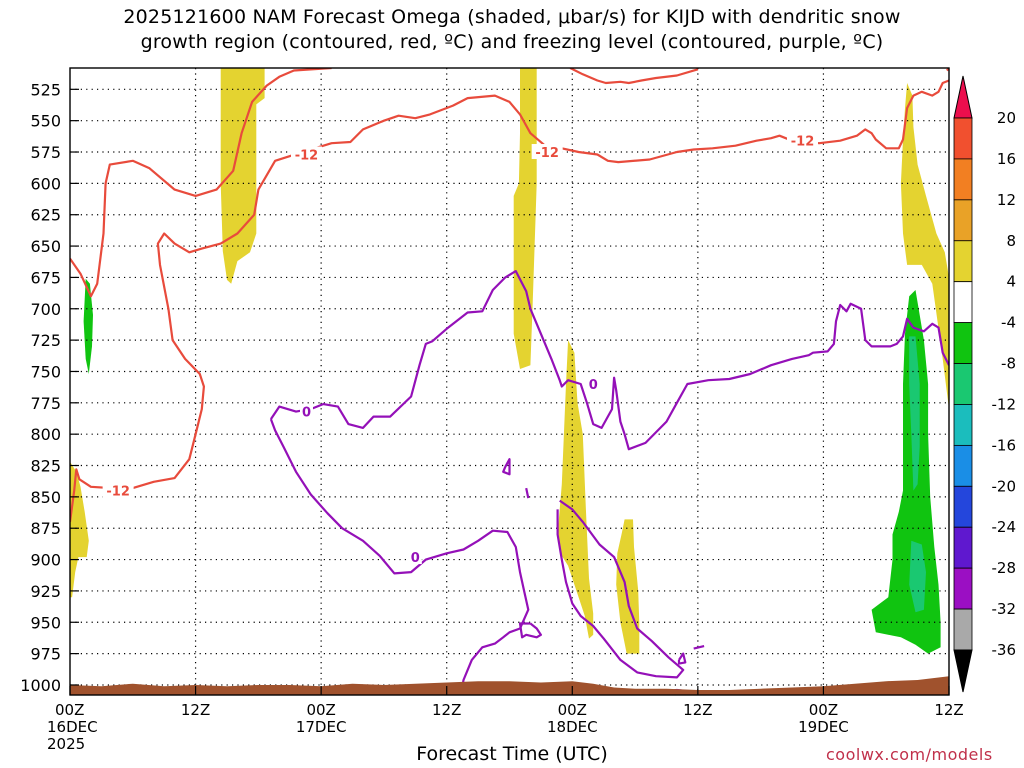 Image resolution: width=1024 pixels, height=768 pixels. Describe the element at coordinates (69, 710) in the screenshot. I see `x-tick-label-0-0: 00Z` at that location.